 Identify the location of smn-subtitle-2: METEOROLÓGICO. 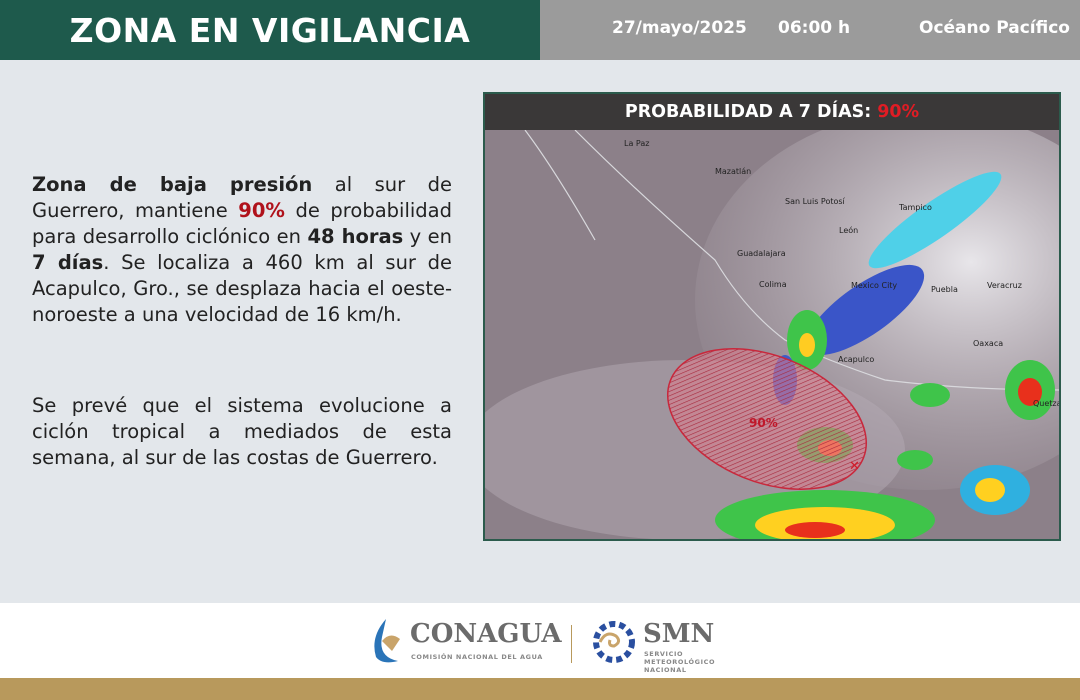
(680, 662).